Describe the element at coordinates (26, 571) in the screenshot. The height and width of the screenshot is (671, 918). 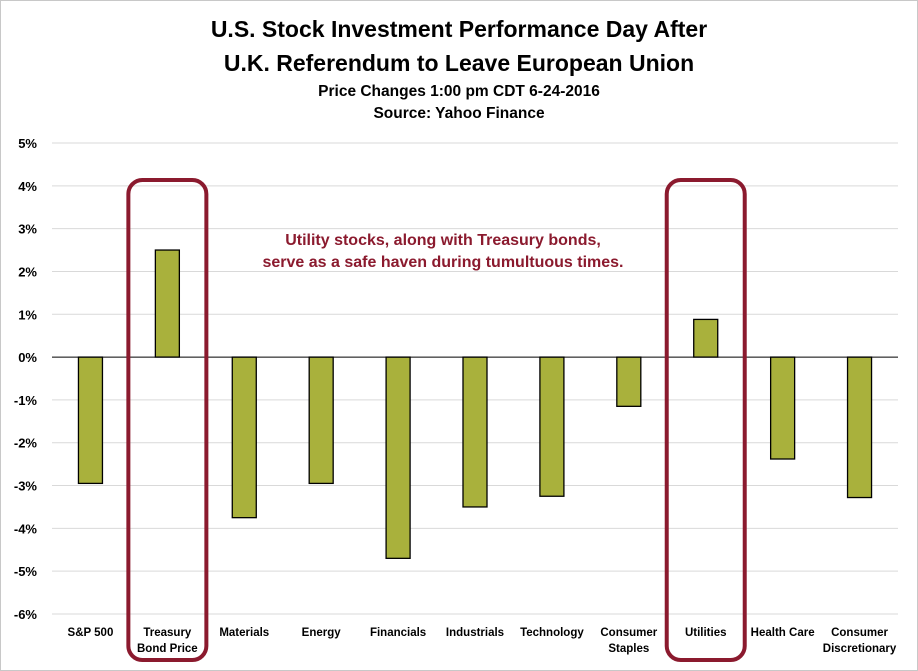
I see `y-tick-label: -5%` at that location.